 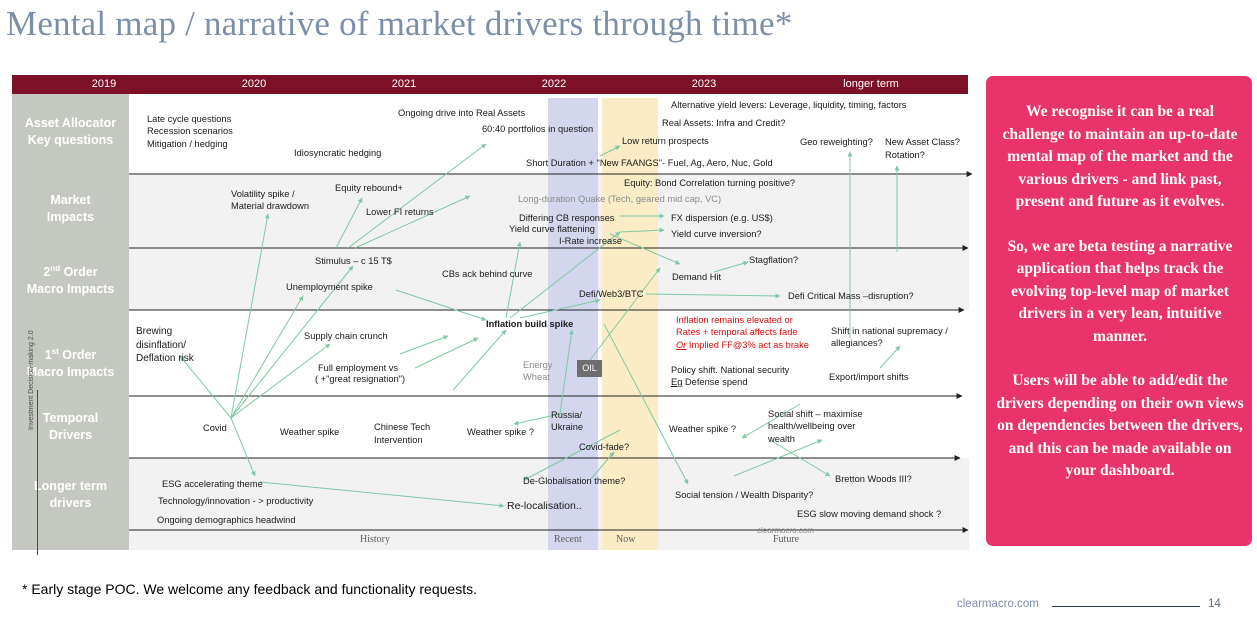 What do you see at coordinates (338, 153) in the screenshot?
I see `node-idiosyncratic-hedging: Idiosyncratic hedging` at bounding box center [338, 153].